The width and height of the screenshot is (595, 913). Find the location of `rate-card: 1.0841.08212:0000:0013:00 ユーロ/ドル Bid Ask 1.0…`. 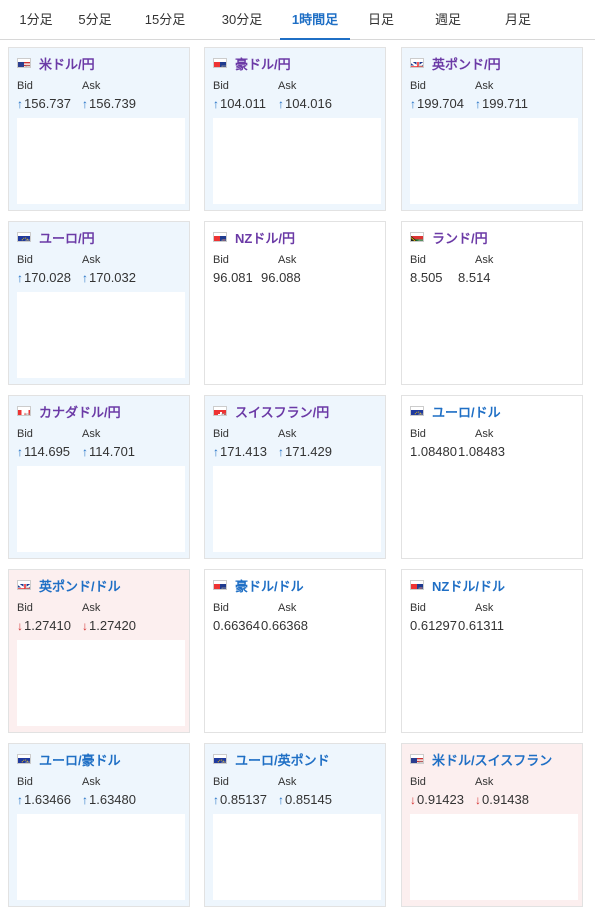

rate-card: 1.0841.08212:0000:0013:00 ユーロ/ドル Bid Ask 1.0… is located at coordinates (492, 477).